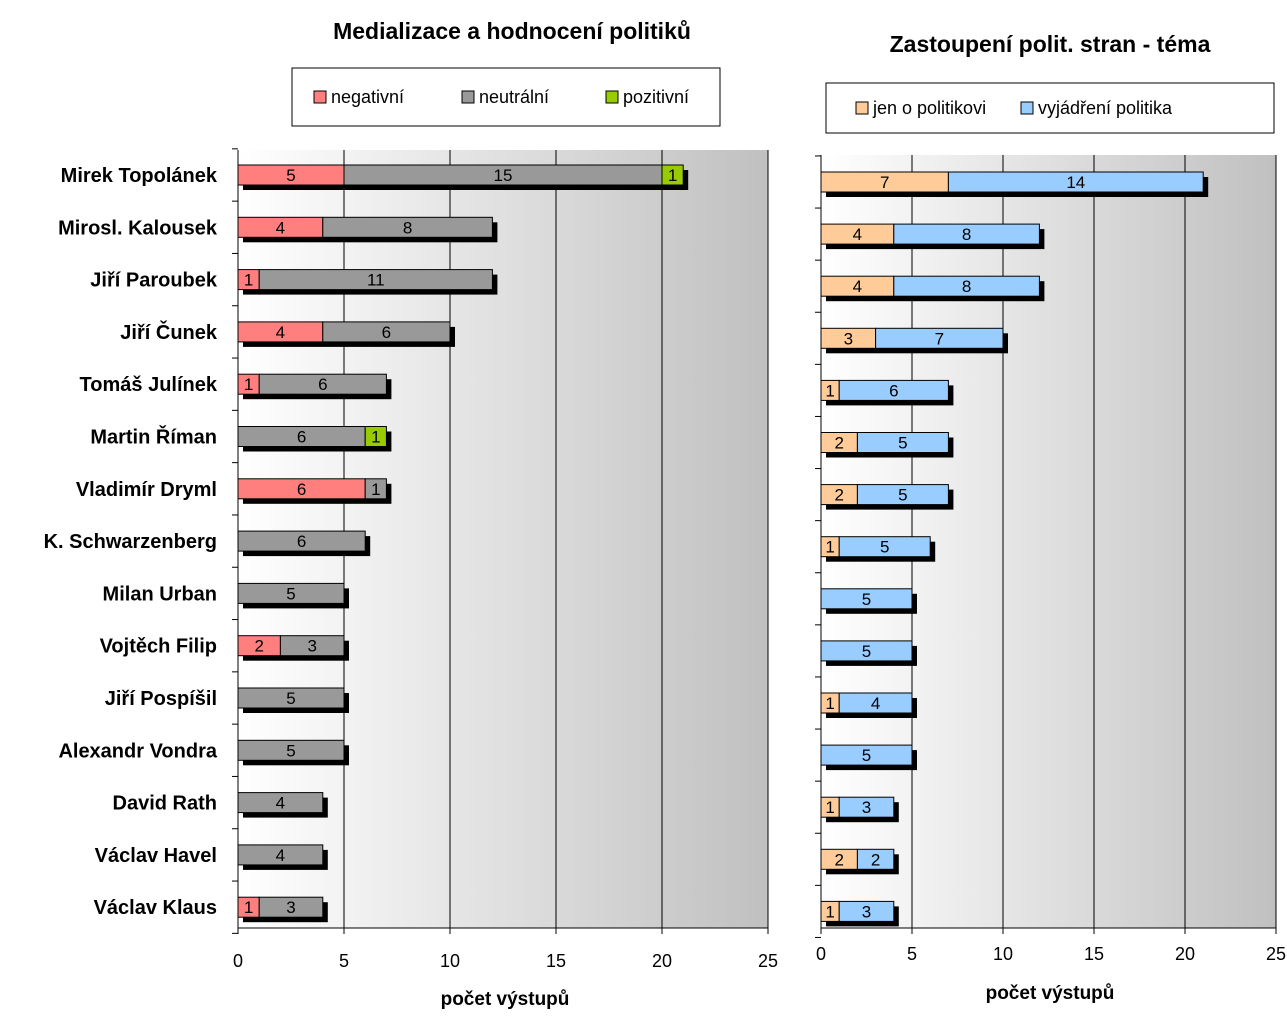  What do you see at coordinates (929, 108) in the screenshot?
I see `legend-label: jen o politikovi` at bounding box center [929, 108].